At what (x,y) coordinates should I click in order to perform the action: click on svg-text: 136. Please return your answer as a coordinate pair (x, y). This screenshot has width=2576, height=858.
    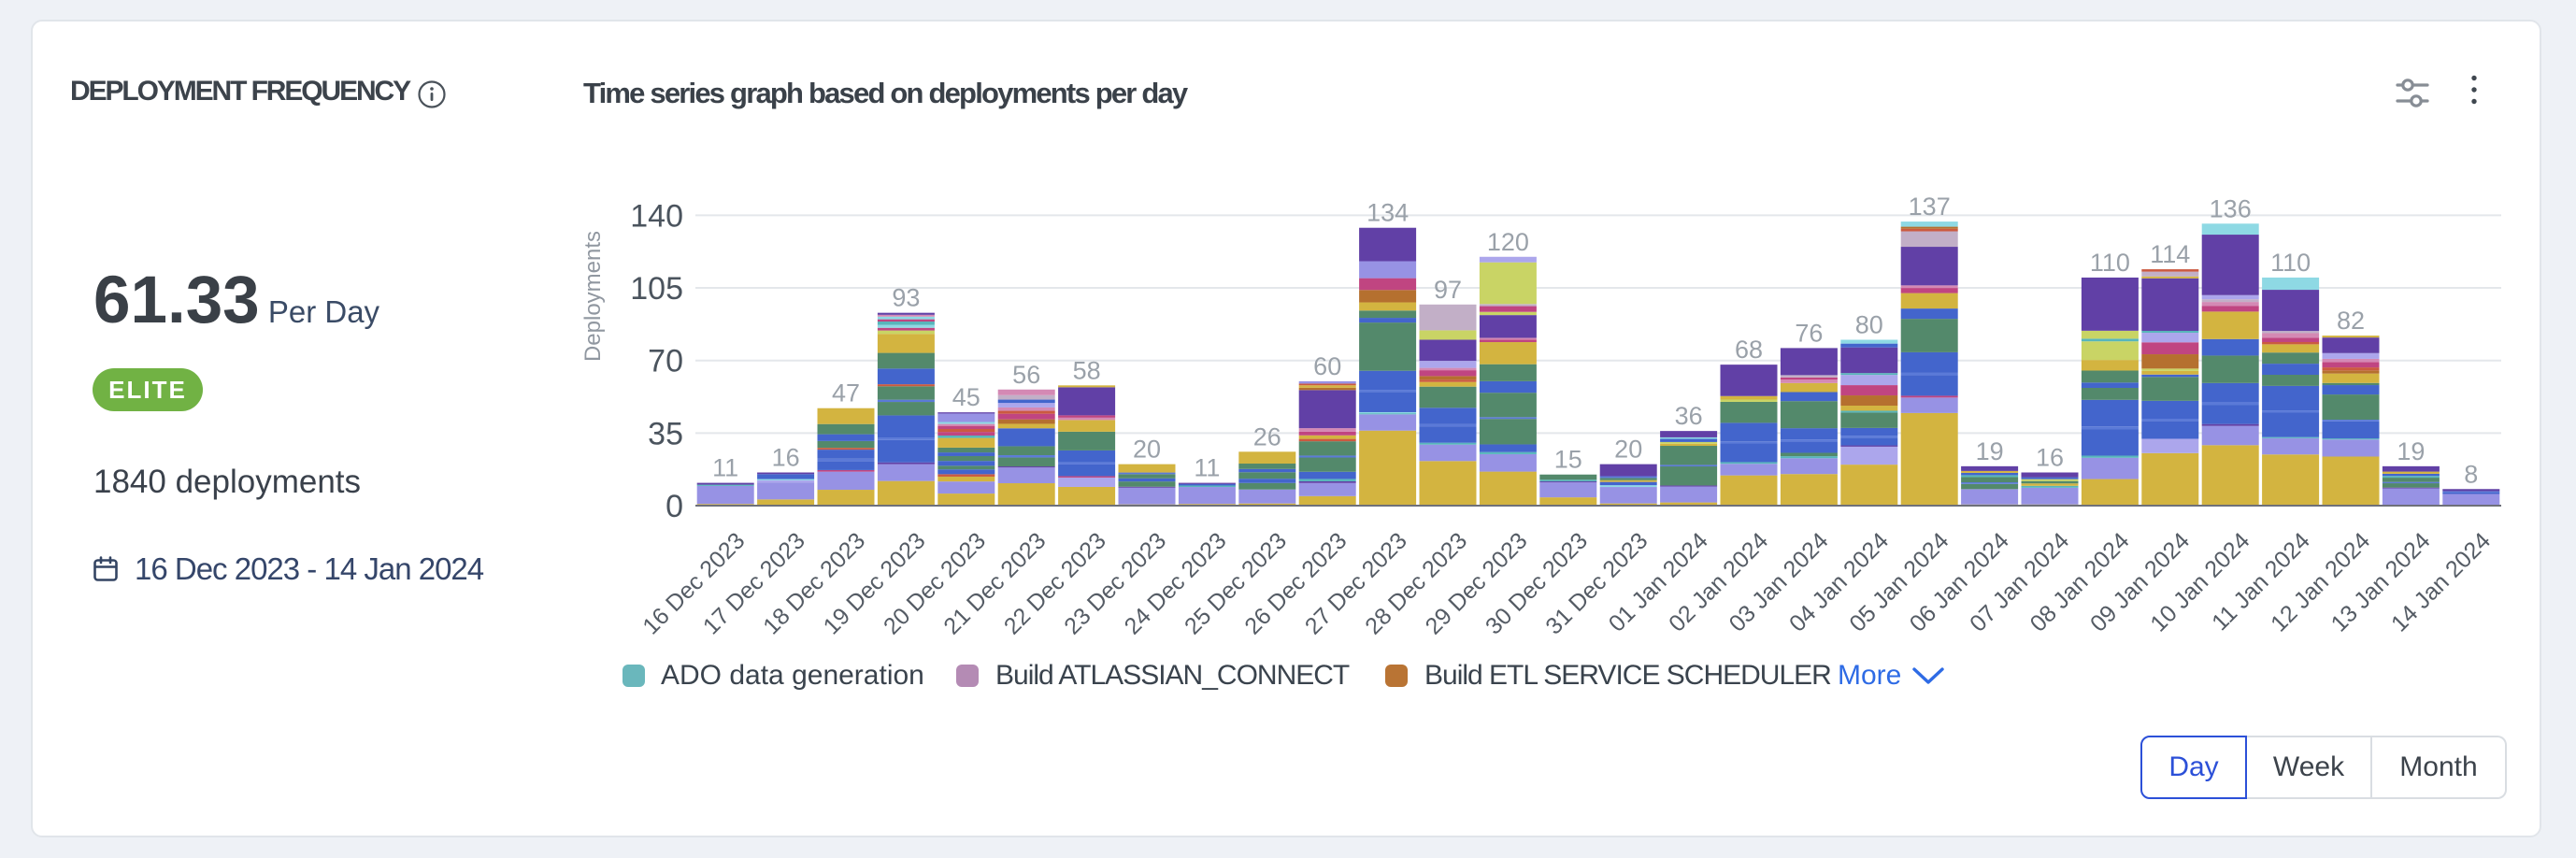
    Looking at the image, I should click on (2231, 208).